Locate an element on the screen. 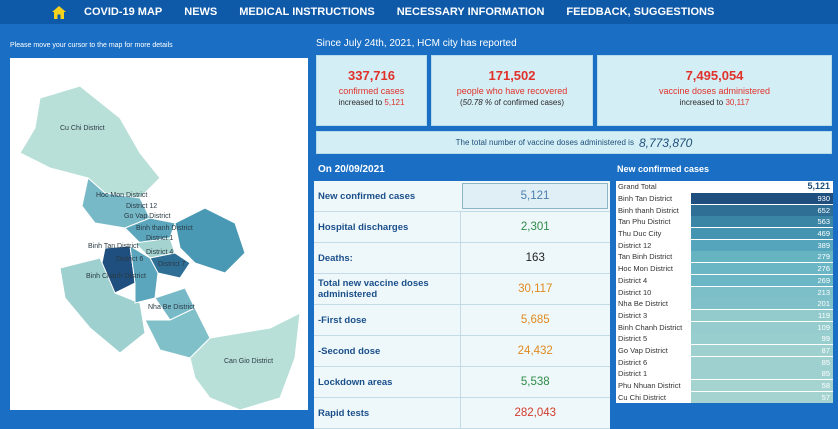 The height and width of the screenshot is (429, 838). case-row: District 6 85 is located at coordinates (724, 362).